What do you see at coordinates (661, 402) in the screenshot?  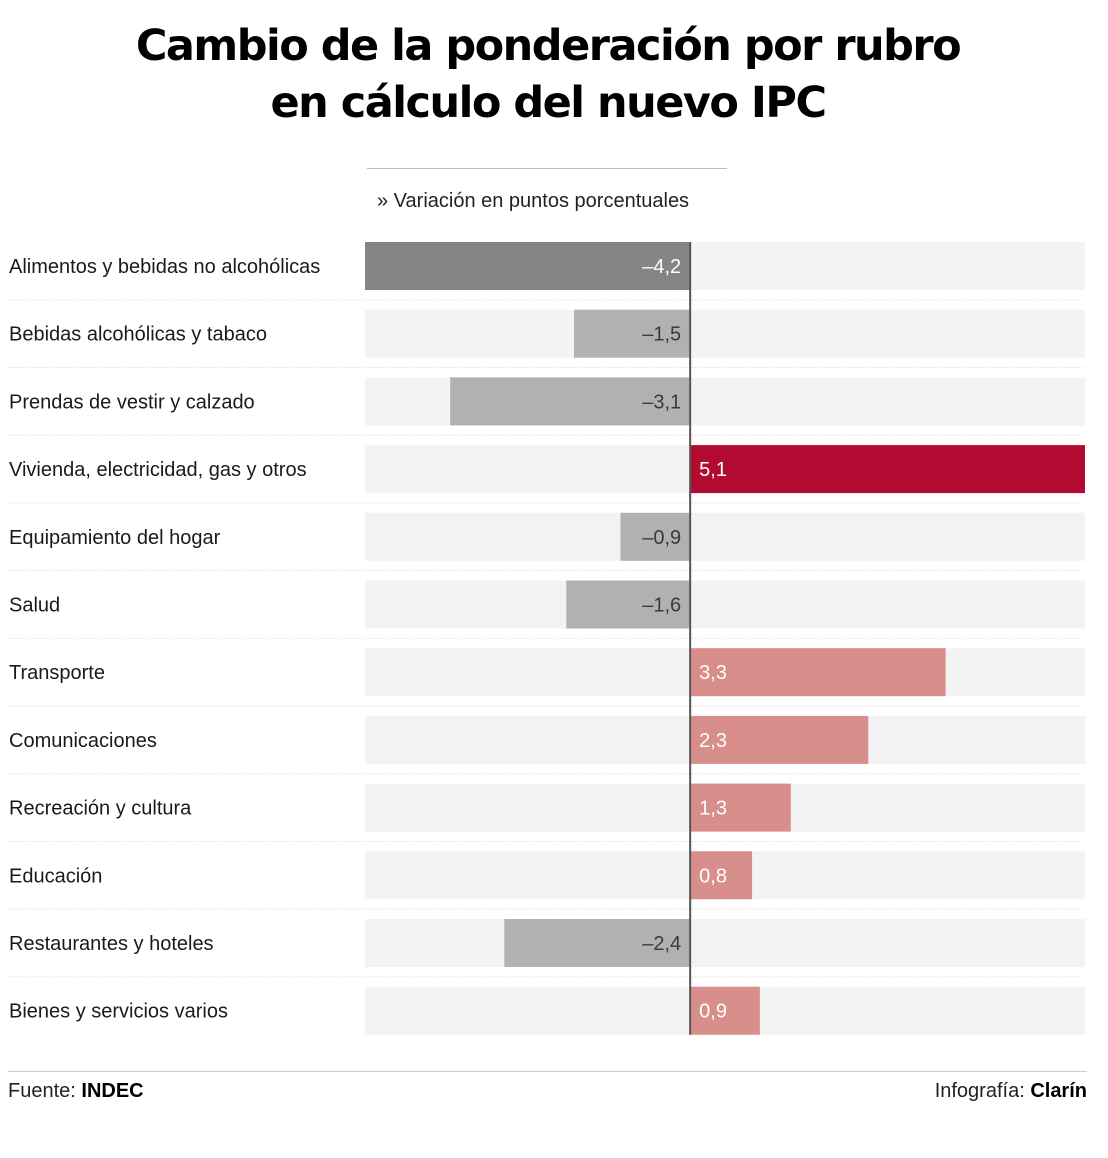 I see `data-label: –3,1` at bounding box center [661, 402].